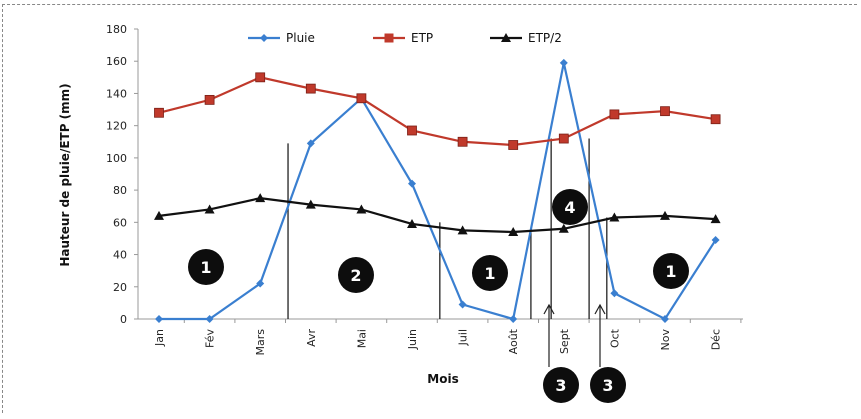  Describe the element at coordinates (210, 338) in the screenshot. I see `x-tick-label: Fév` at that location.